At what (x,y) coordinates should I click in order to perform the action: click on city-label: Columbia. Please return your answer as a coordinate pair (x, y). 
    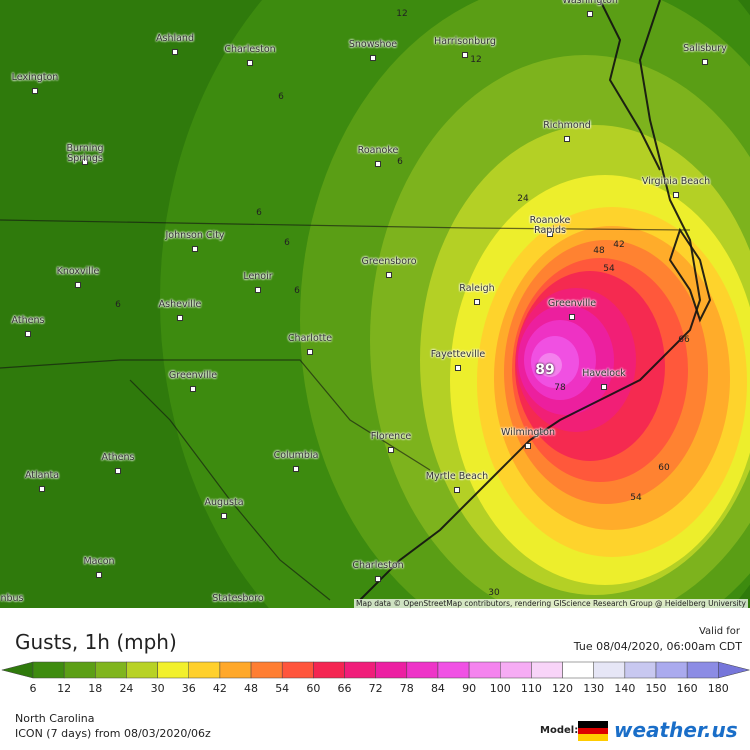
    Looking at the image, I should click on (296, 455).